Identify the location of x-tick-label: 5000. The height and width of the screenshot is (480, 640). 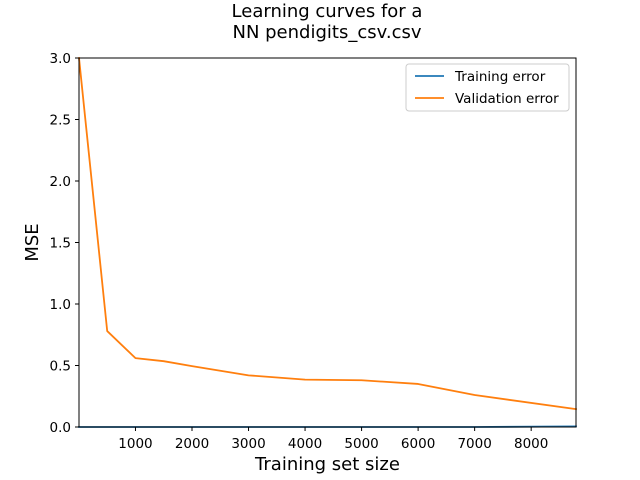
(361, 444).